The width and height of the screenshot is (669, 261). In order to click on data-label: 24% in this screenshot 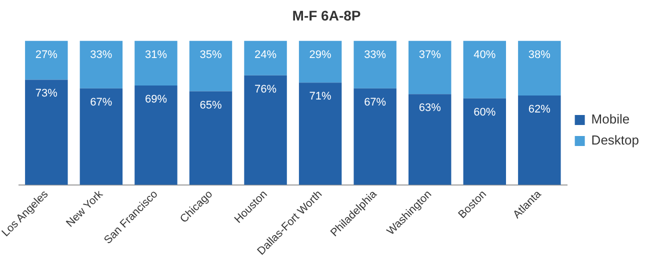, I will do `click(265, 54)`.